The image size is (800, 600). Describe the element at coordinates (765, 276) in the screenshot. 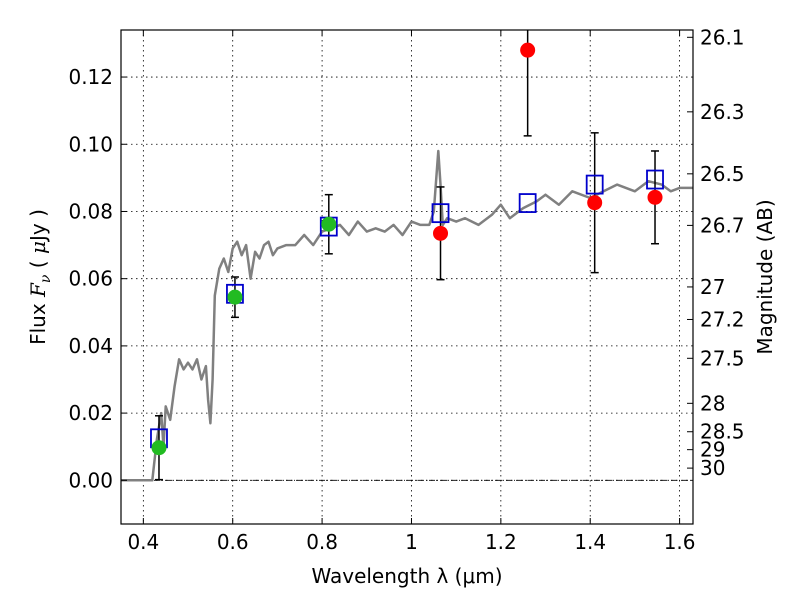

I see `y2-axis-label: Magnitude (AB)` at that location.